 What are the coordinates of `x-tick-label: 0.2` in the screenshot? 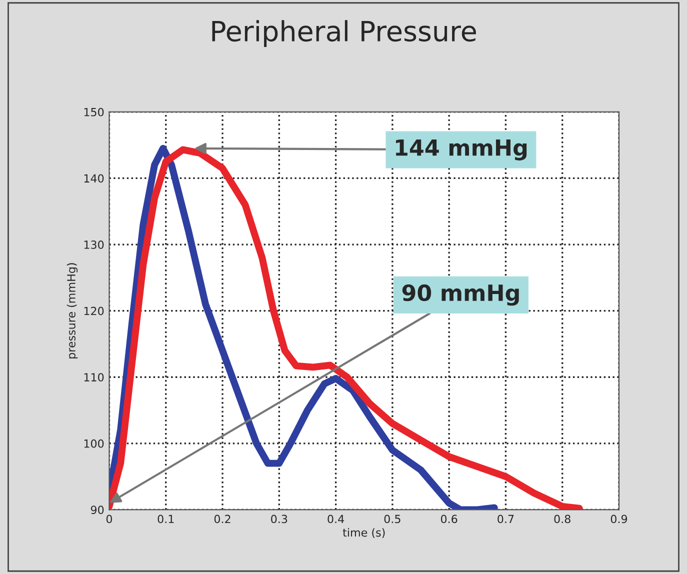 It's located at (222, 519).